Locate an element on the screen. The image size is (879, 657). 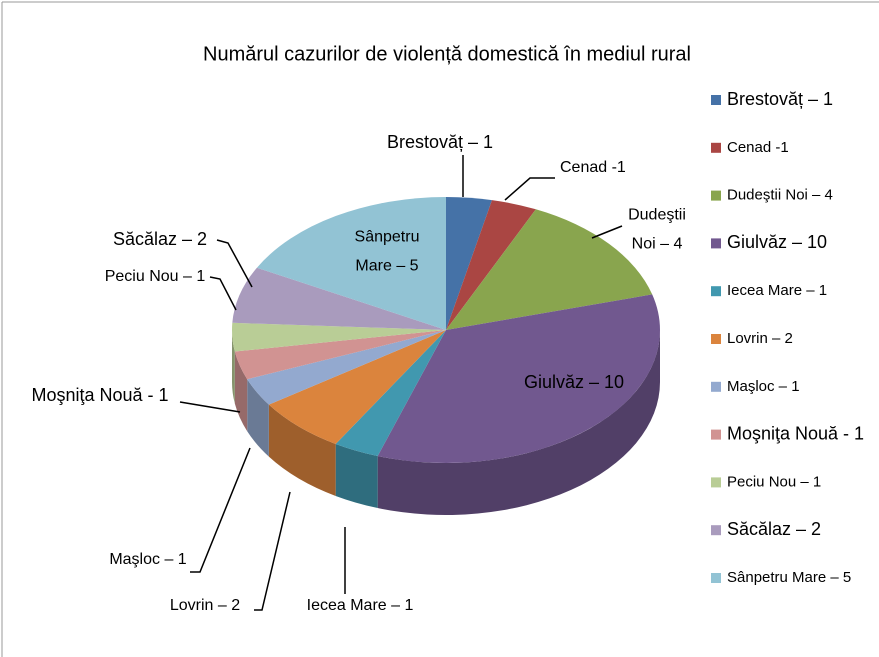
legend-label: Sânpetru Mare – 5 is located at coordinates (789, 577).